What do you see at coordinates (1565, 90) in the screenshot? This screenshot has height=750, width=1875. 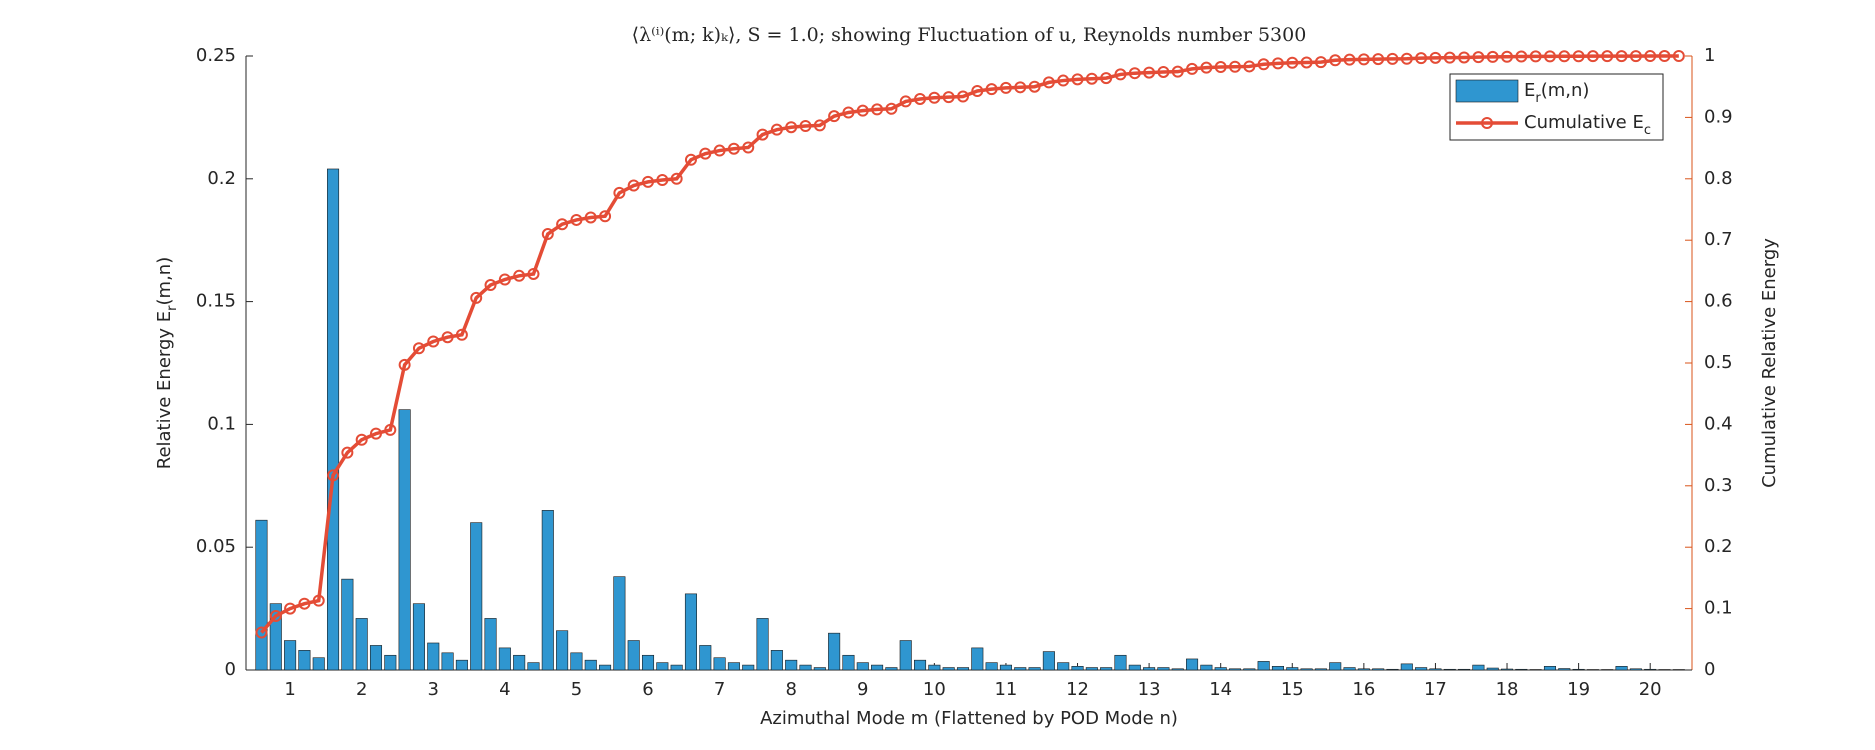 I see `legend-label-part: (m,n)` at bounding box center [1565, 90].